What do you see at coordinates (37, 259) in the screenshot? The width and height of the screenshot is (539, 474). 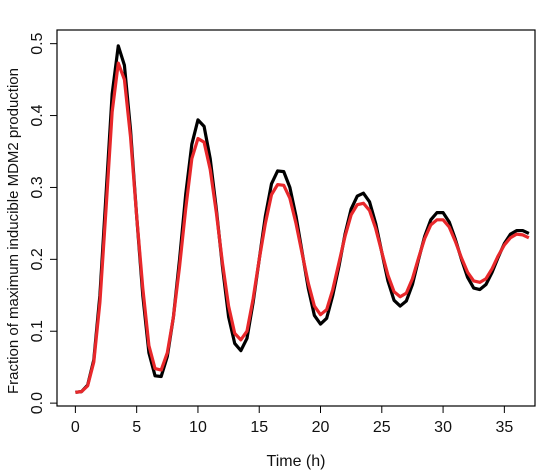 I see `y-tick-label: 0.2` at bounding box center [37, 259].